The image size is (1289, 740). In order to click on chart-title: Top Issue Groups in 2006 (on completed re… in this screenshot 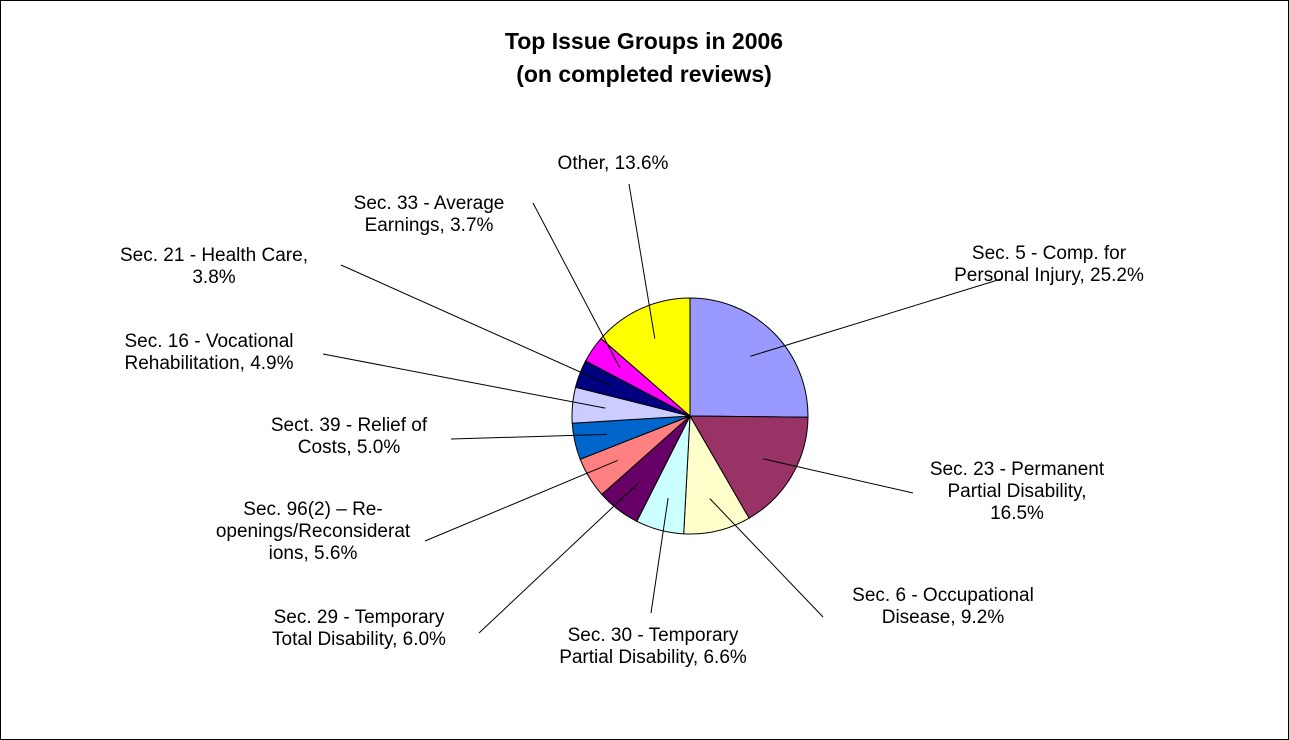, I will do `click(644, 57)`.